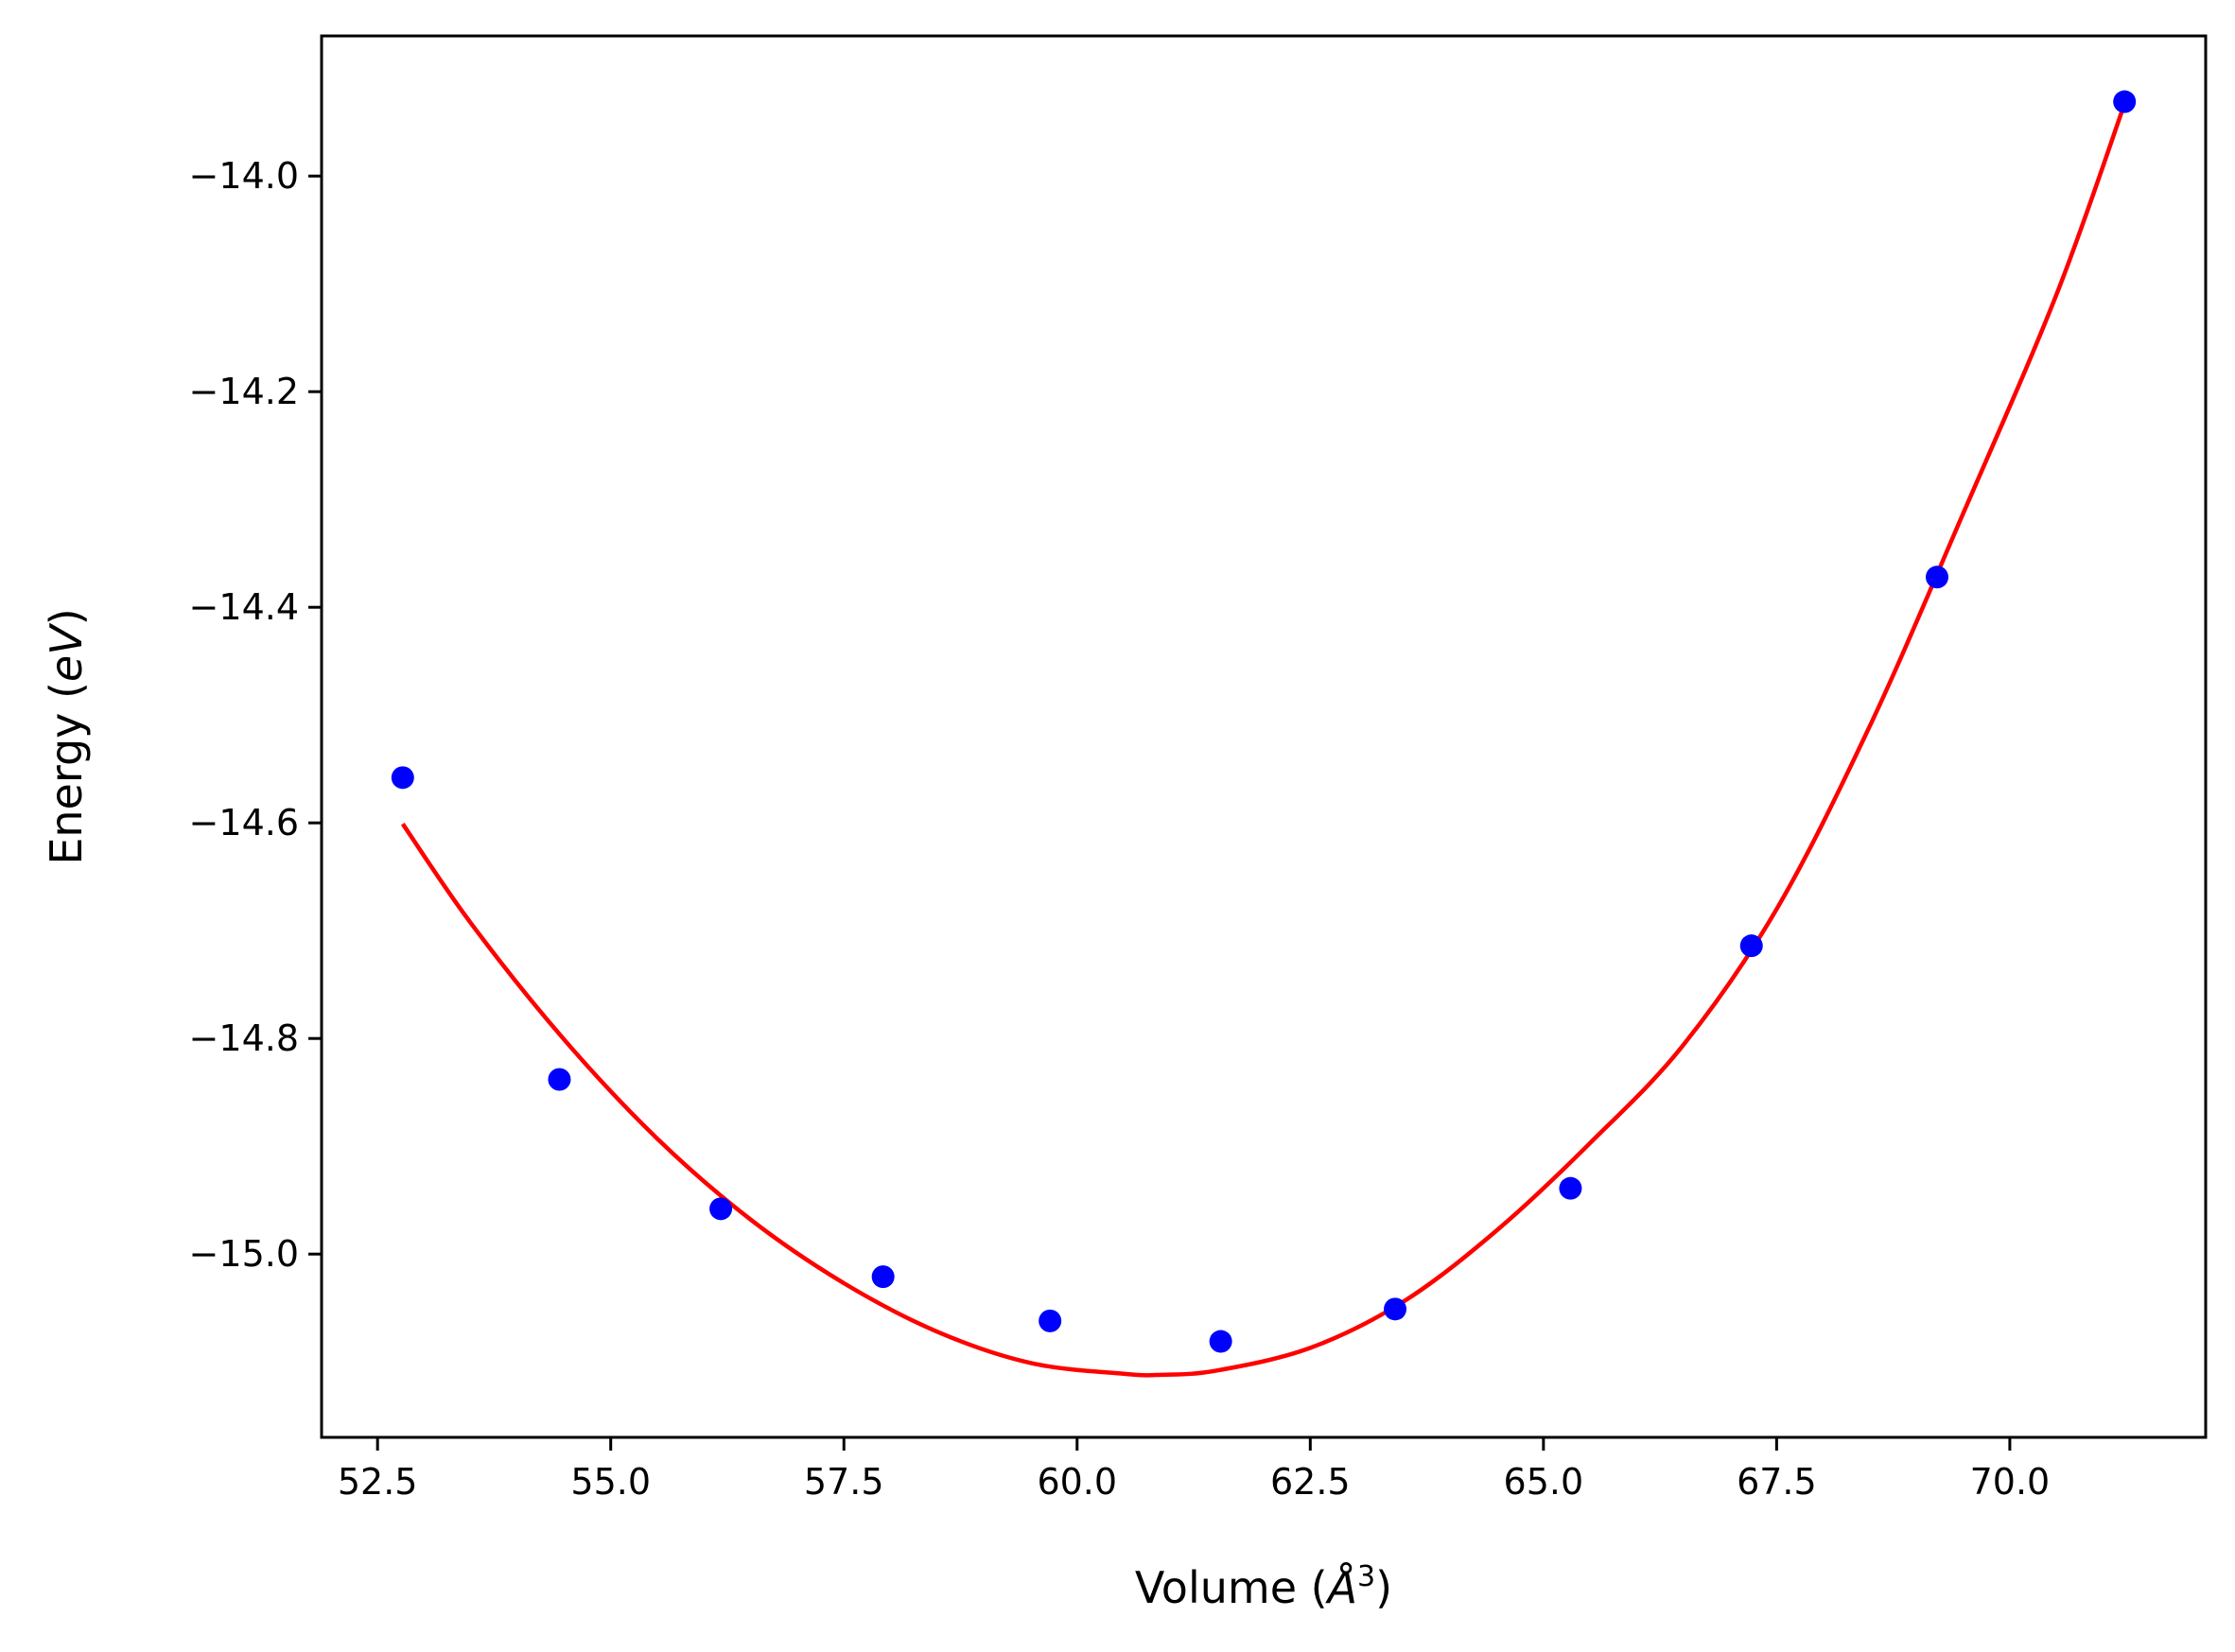  Describe the element at coordinates (610, 1482) in the screenshot. I see `x-tick-label: 55.0` at that location.